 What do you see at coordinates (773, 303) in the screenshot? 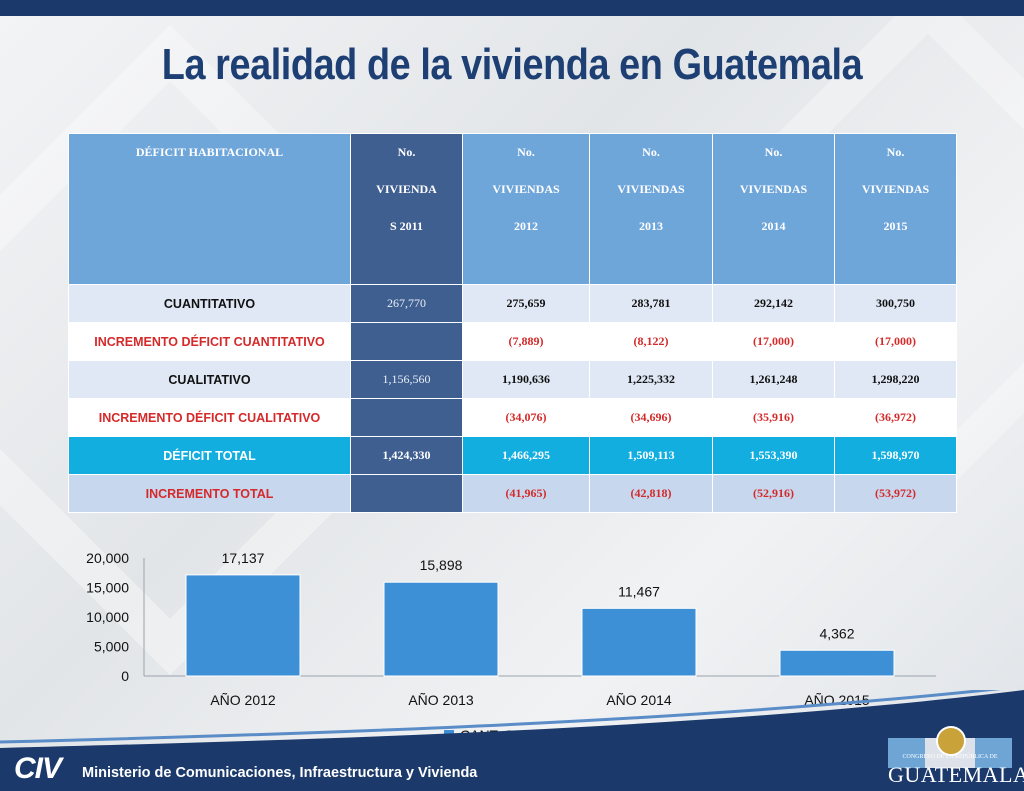
I see `table-cell: 292,142` at bounding box center [773, 303].